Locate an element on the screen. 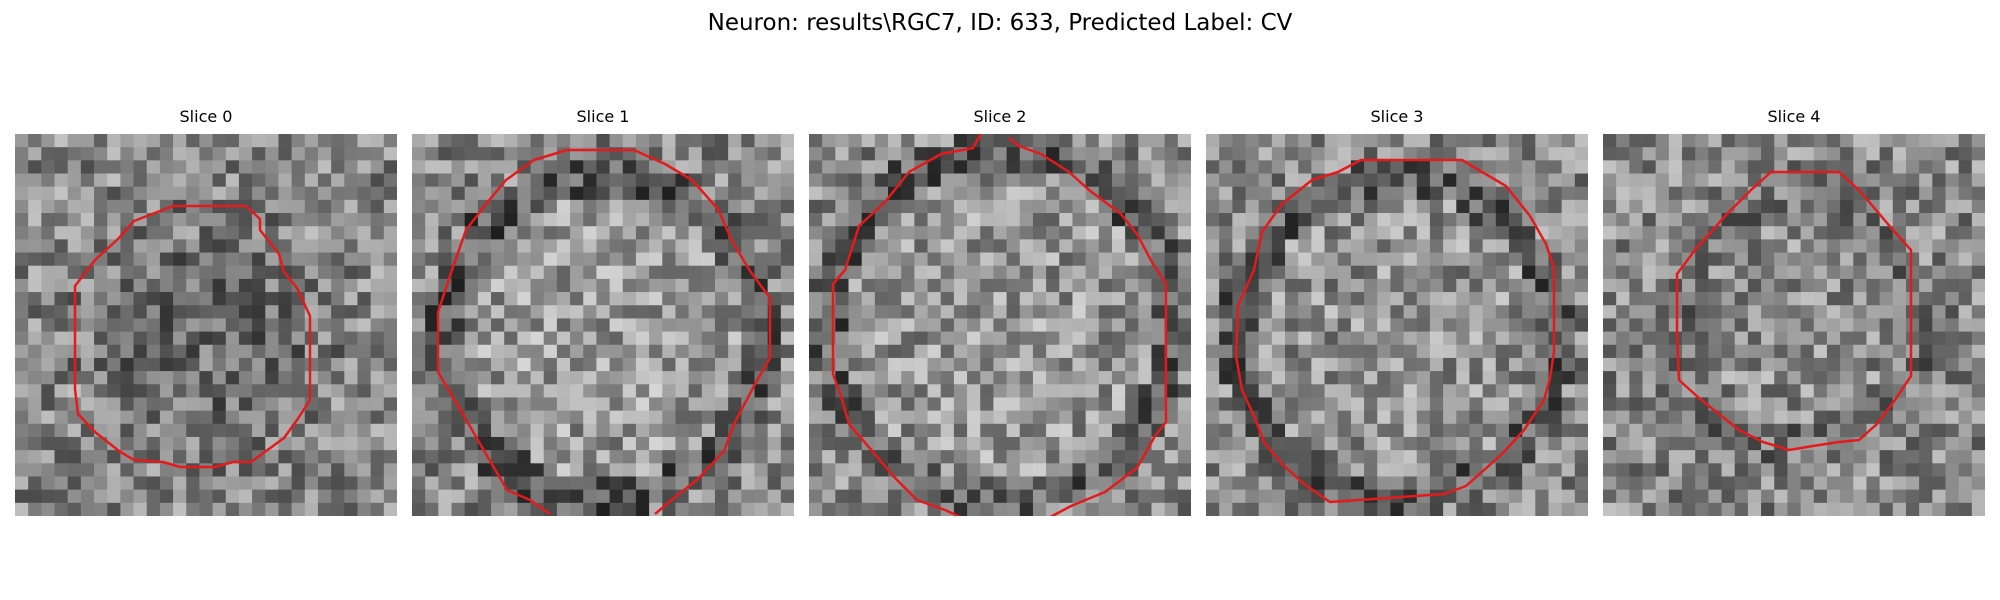 This screenshot has width=2000, height=600. slice-title: Slice 2 is located at coordinates (1000, 116).